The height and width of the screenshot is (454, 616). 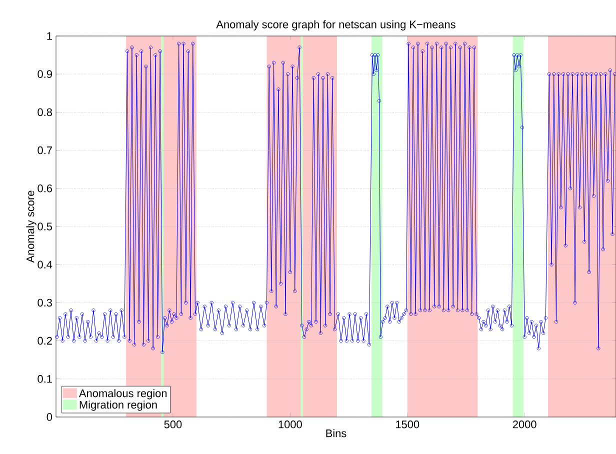 I want to click on x-tick-label: 500, so click(x=173, y=424).